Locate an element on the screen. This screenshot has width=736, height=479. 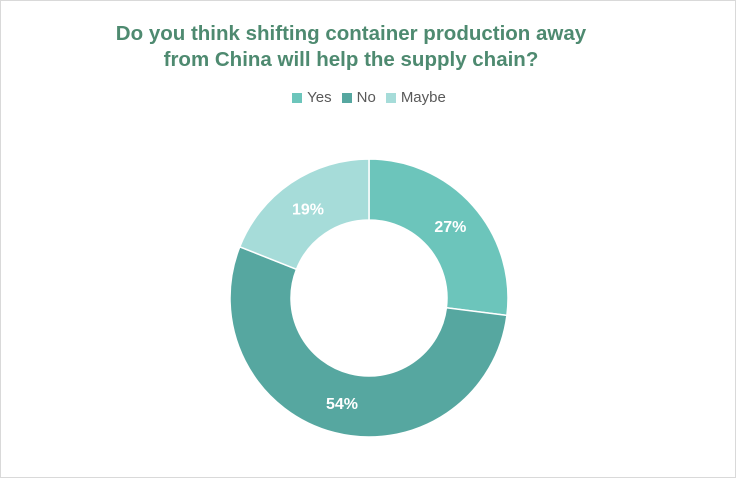
legend-item-maybe: Maybe is located at coordinates (415, 97).